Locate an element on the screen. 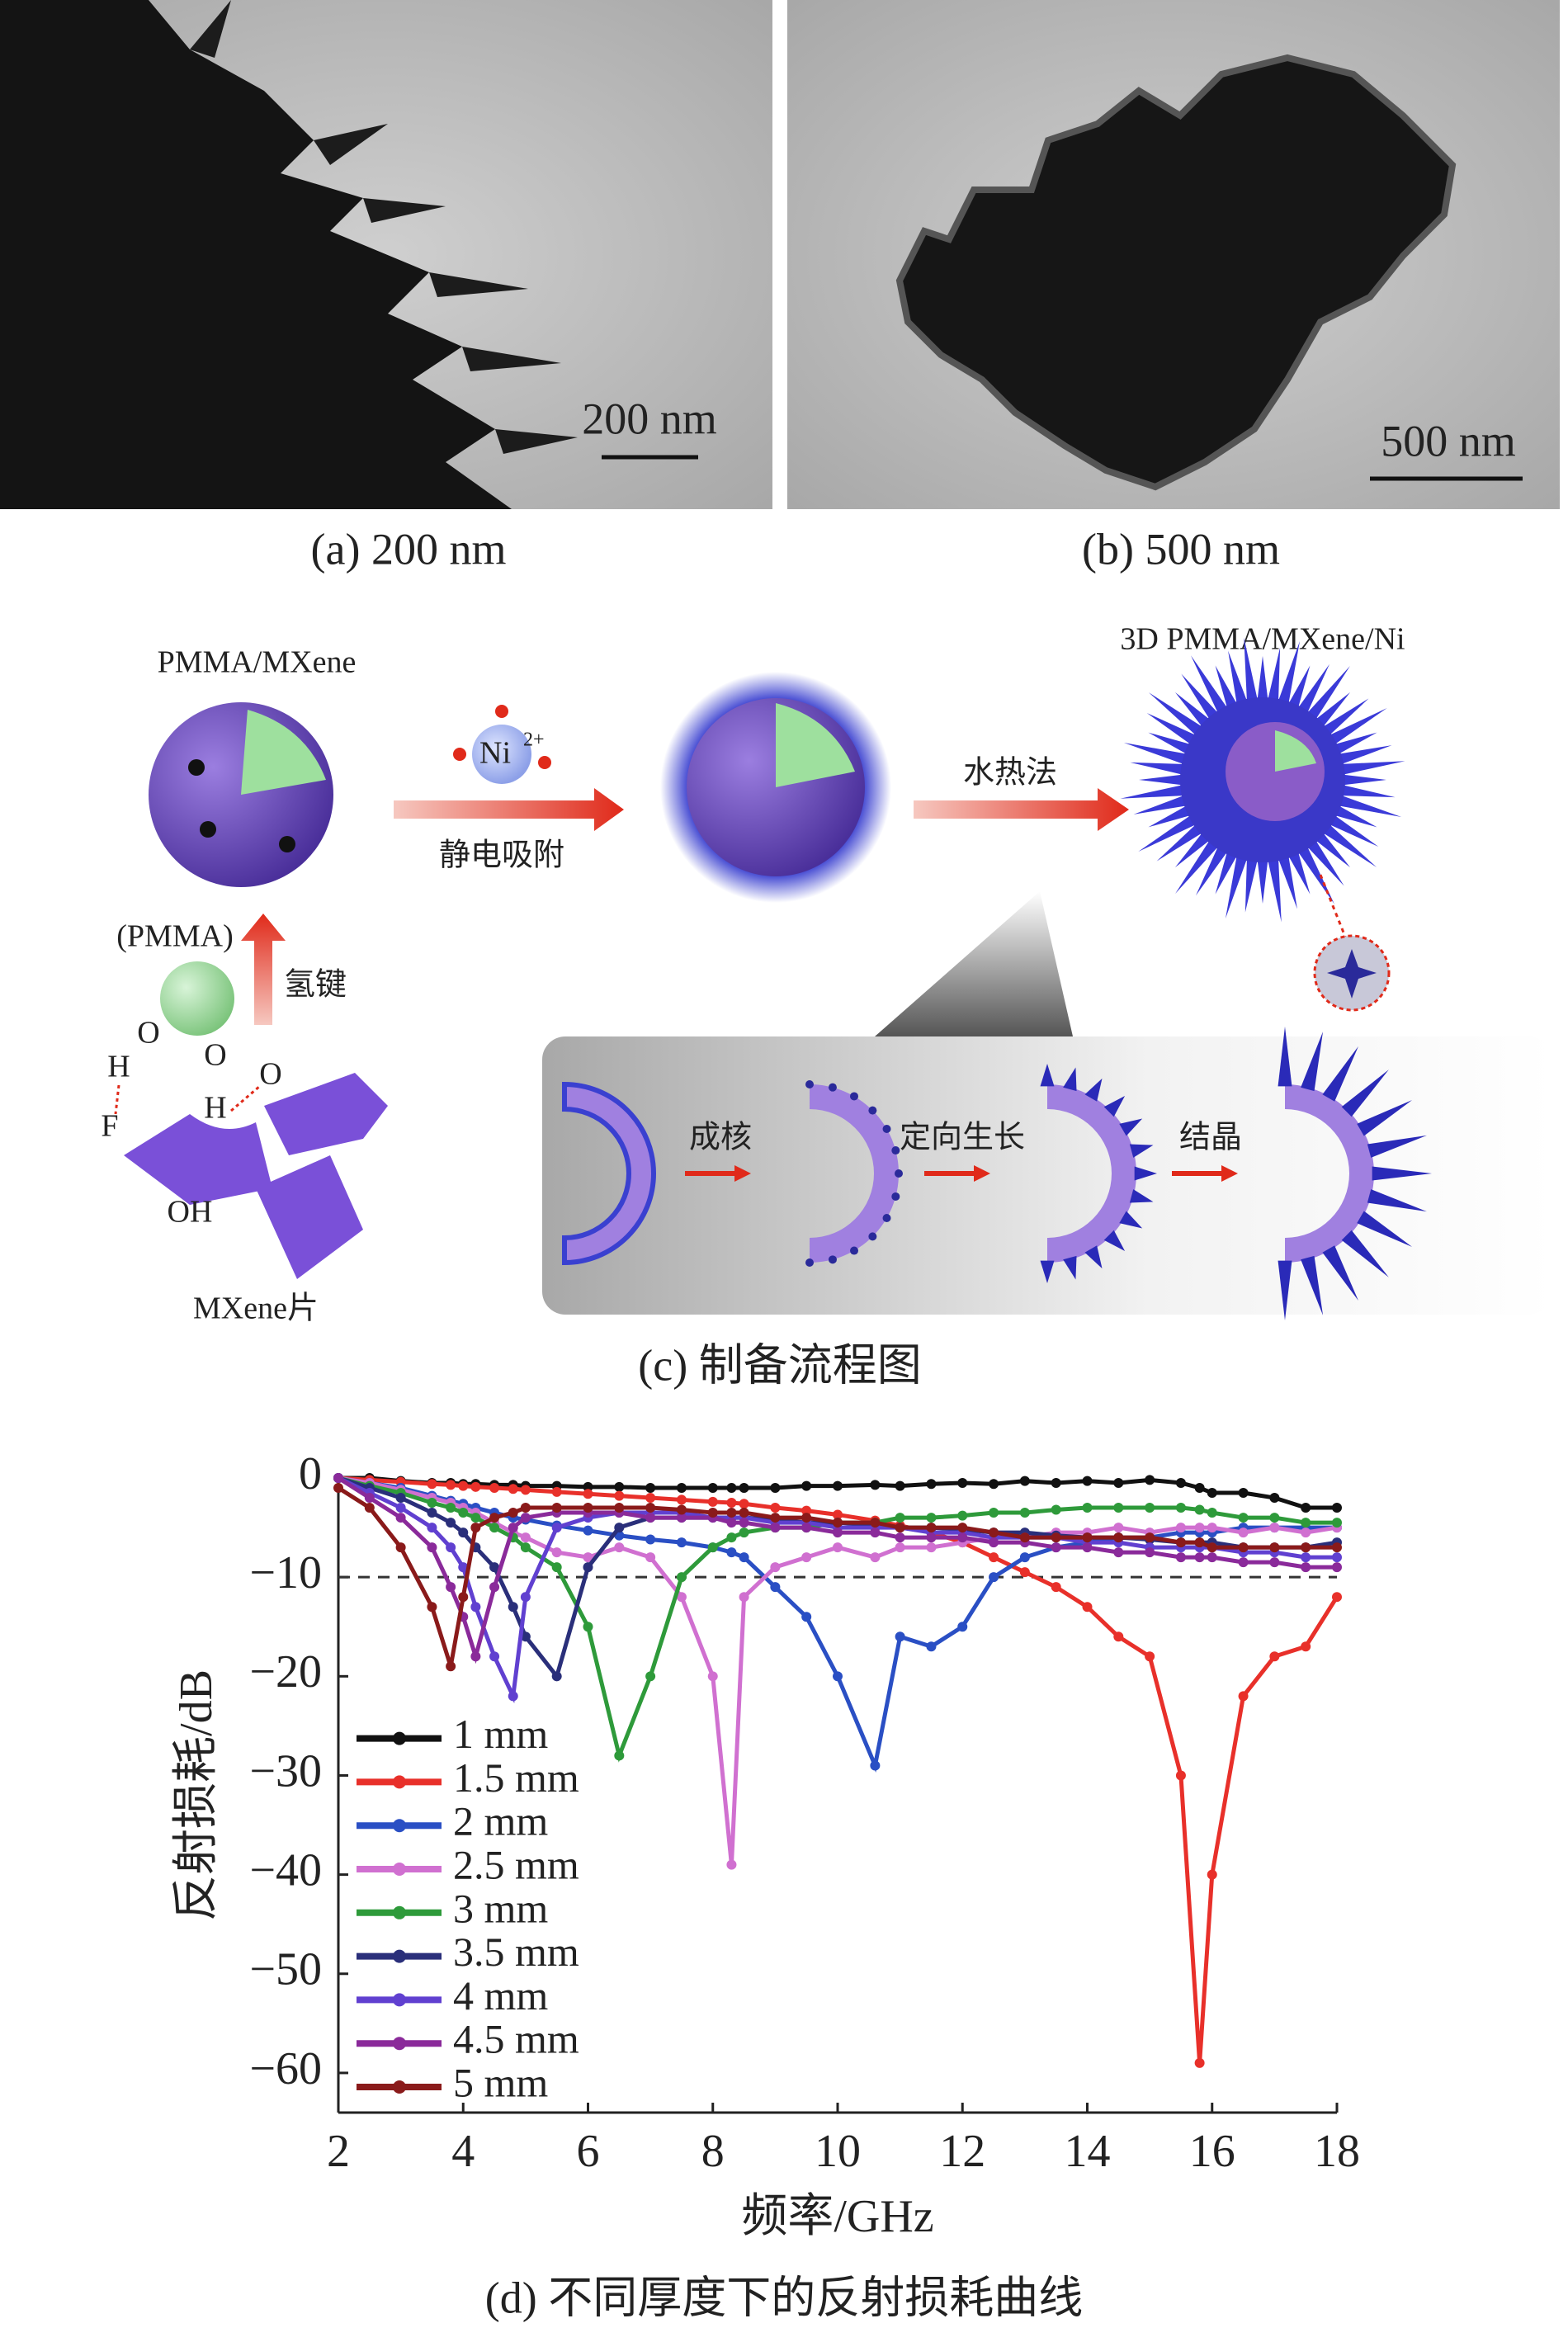  label: 3D PMMA/MXene/Ni is located at coordinates (1262, 639).